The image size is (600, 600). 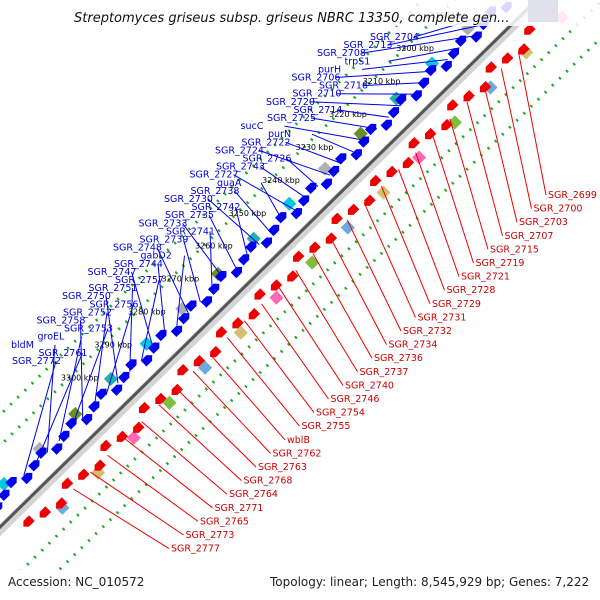 What do you see at coordinates (394, 37) in the screenshot?
I see `forward-gene-label: SGR_2704` at bounding box center [394, 37].